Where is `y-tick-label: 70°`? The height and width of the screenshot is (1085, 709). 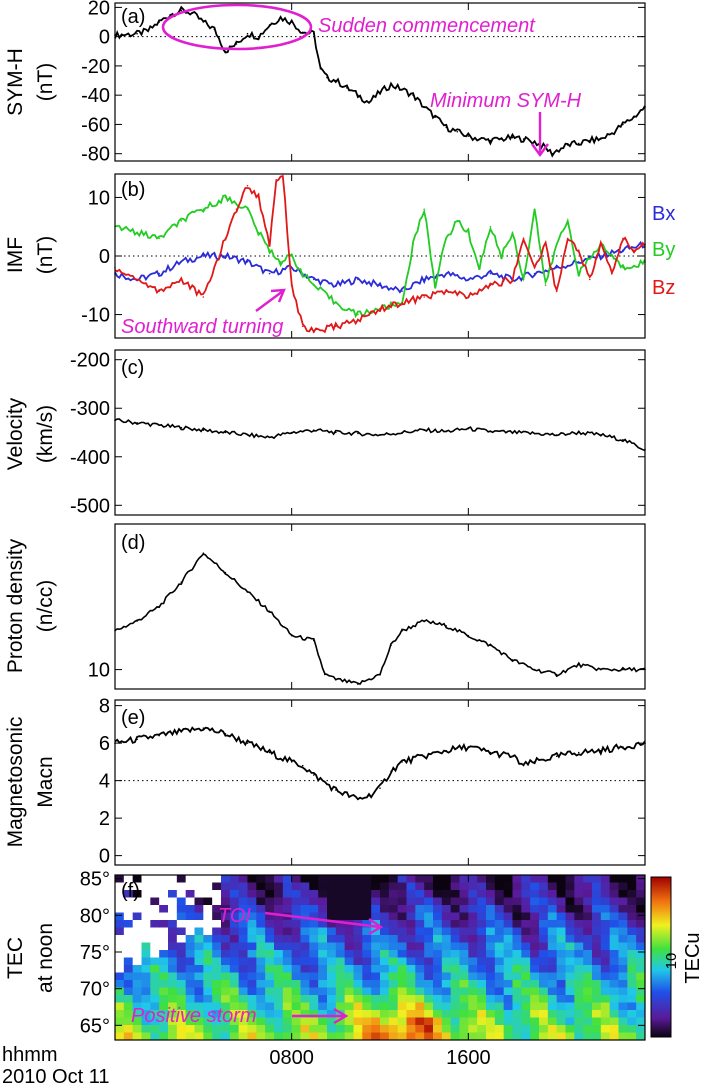 y-tick-label: 70° is located at coordinates (95, 990).